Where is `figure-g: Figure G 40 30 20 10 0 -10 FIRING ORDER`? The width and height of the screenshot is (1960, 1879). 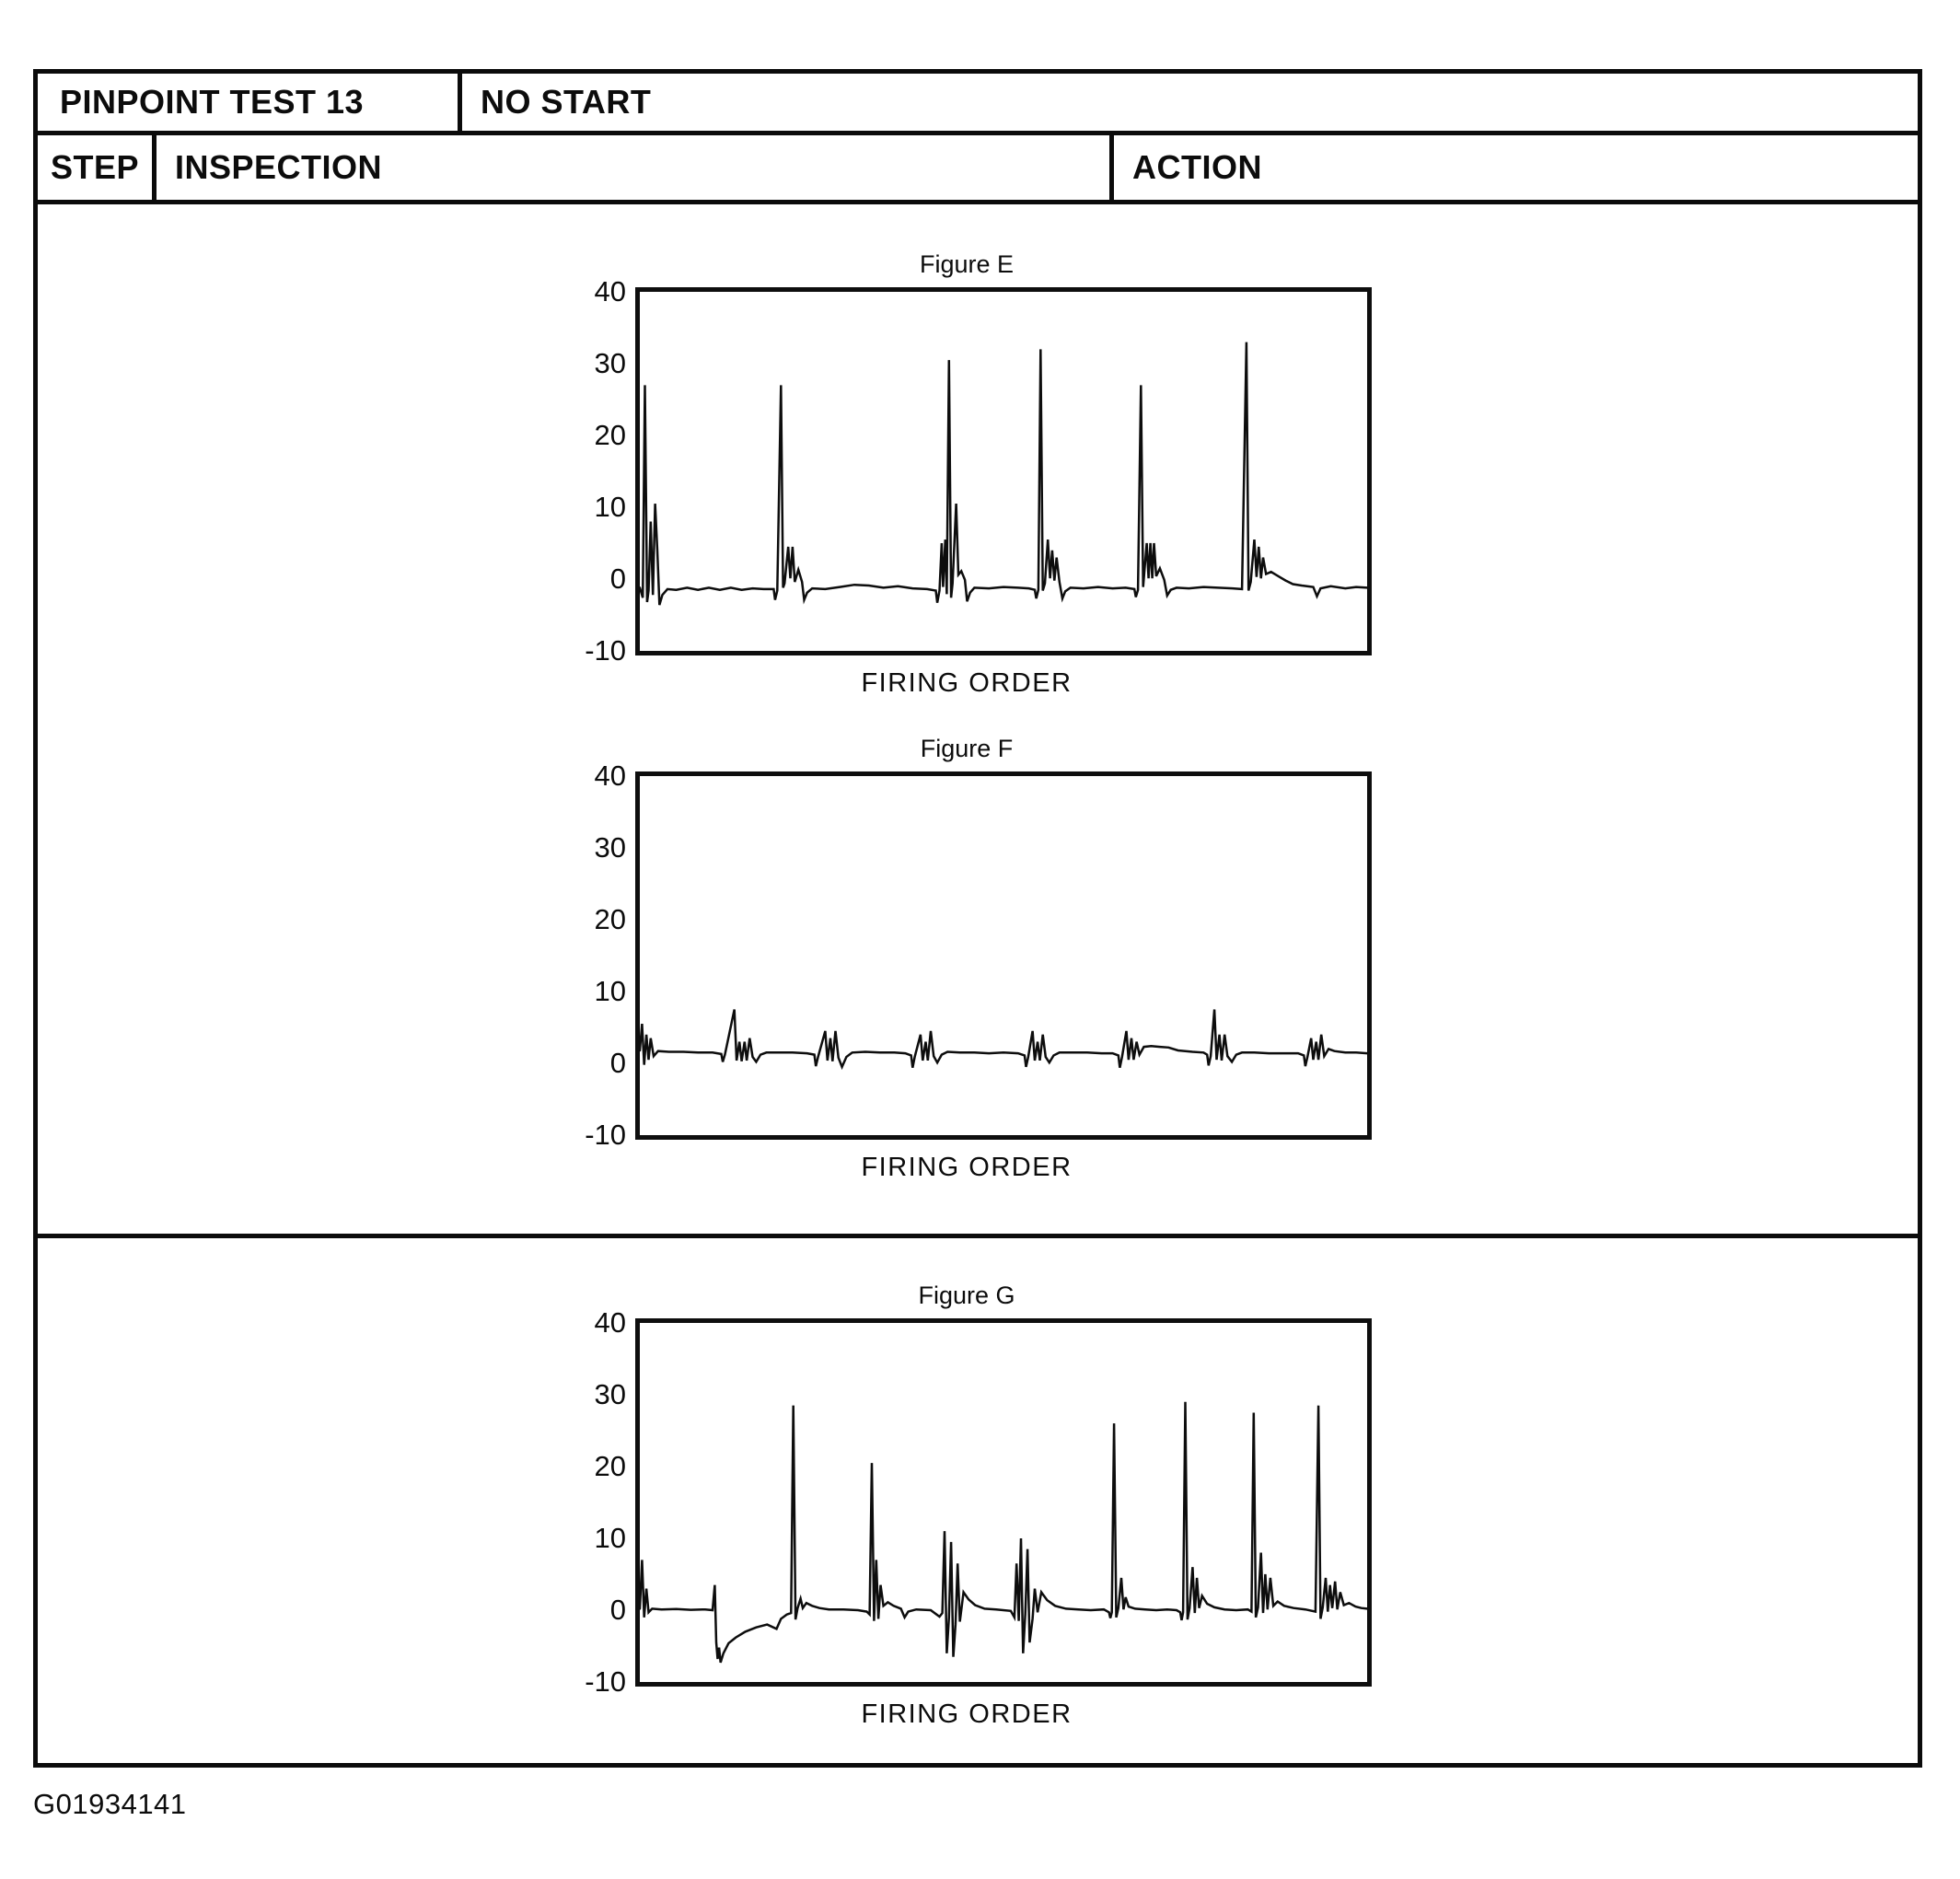 figure-g: Figure G 40 30 20 10 0 -10 FIRING ORDER is located at coordinates (950, 1504).